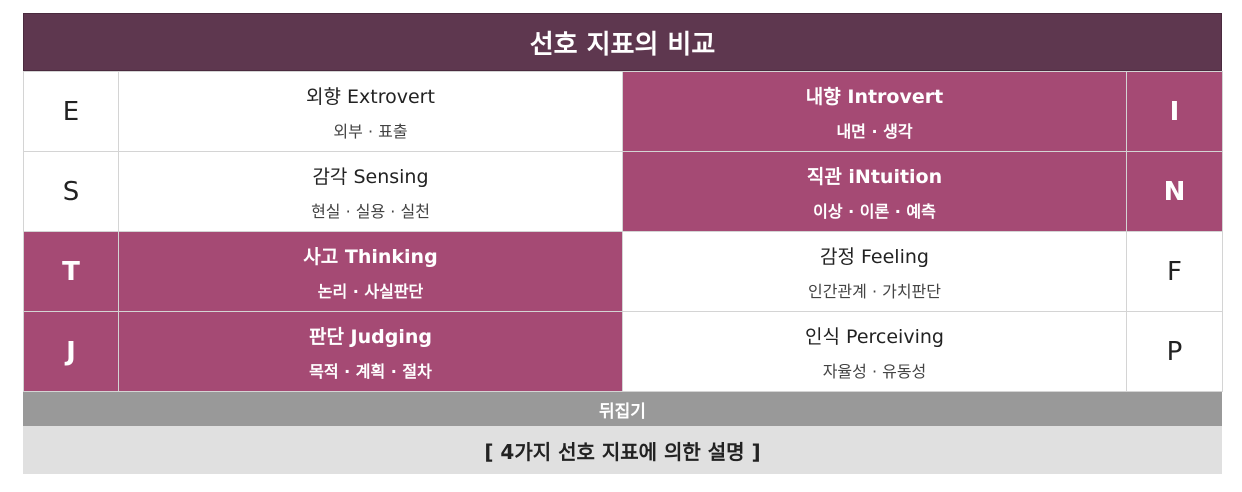  Describe the element at coordinates (71, 271) in the screenshot. I see `left-letter: T` at that location.